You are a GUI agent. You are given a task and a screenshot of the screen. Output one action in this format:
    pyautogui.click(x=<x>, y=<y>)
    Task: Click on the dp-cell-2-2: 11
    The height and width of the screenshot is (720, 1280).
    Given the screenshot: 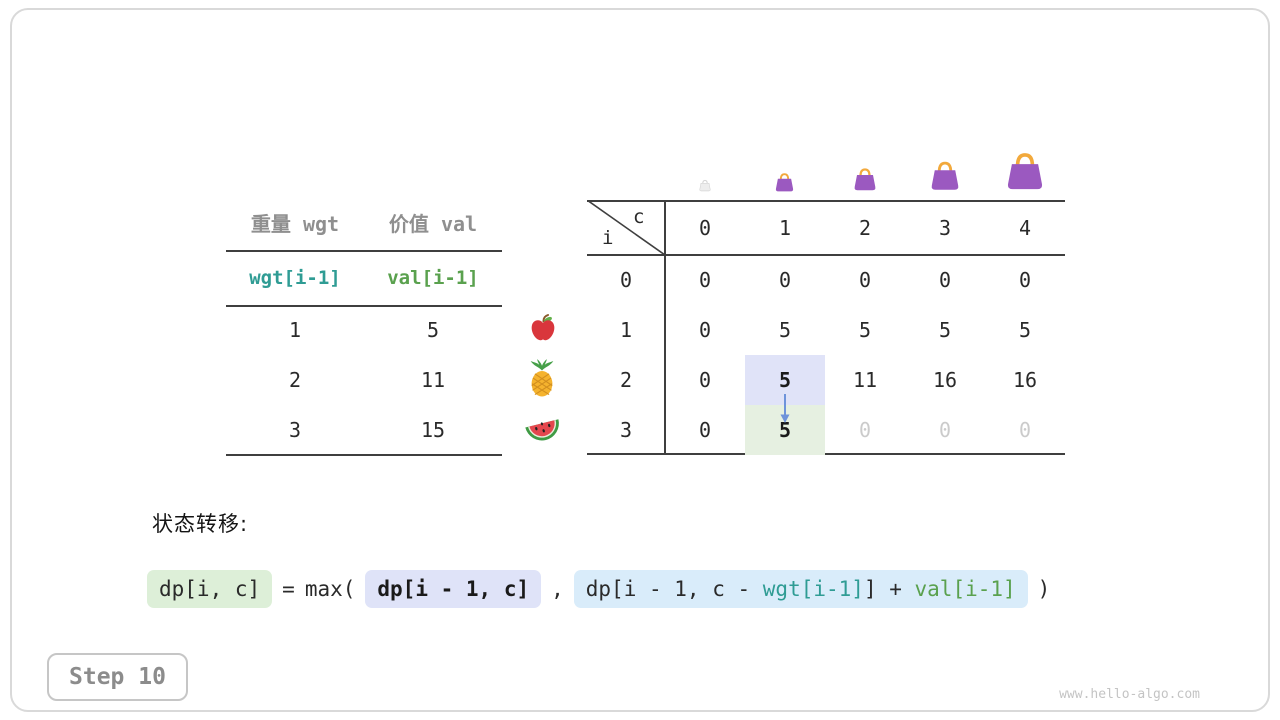 What is the action you would take?
    pyautogui.click(x=865, y=380)
    